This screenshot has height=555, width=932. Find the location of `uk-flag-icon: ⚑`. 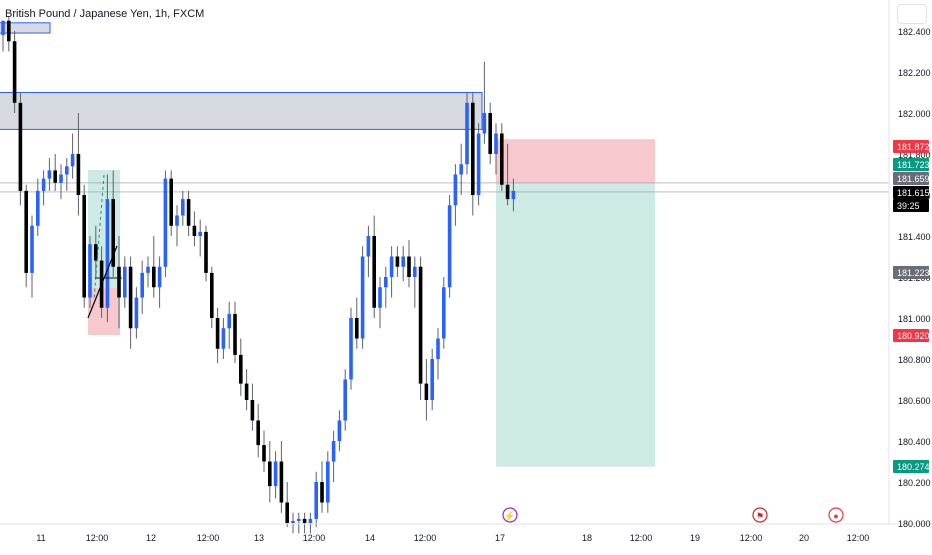

uk-flag-icon: ⚑ is located at coordinates (760, 515).